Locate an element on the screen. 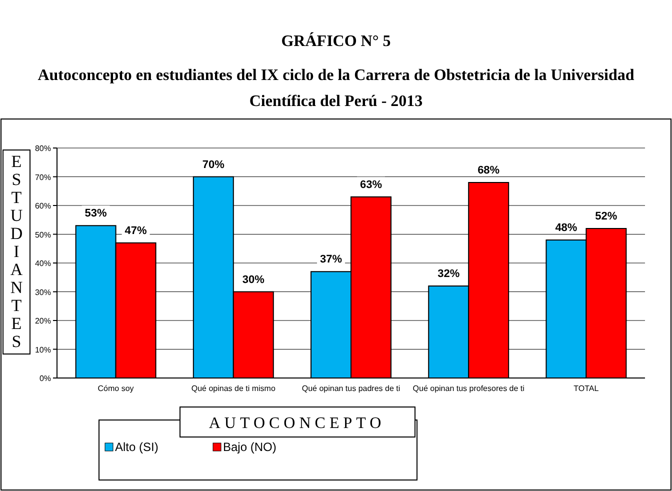 The image size is (672, 491). data-label: 32% is located at coordinates (449, 274).